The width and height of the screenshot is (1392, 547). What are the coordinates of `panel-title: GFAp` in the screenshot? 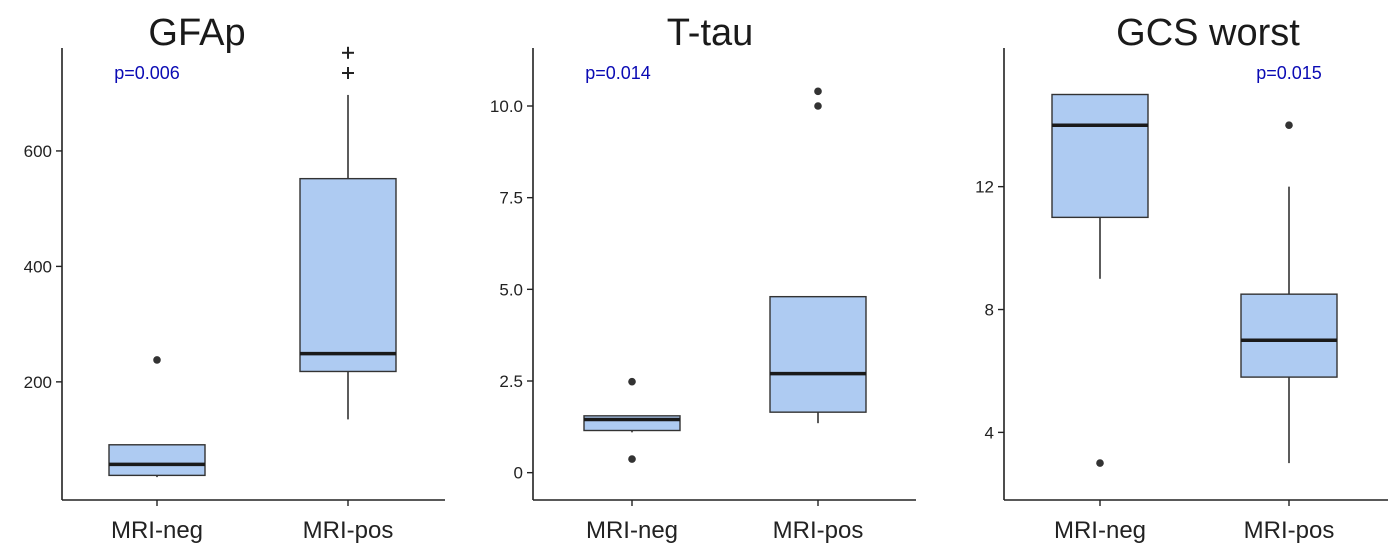 It's located at (196, 33).